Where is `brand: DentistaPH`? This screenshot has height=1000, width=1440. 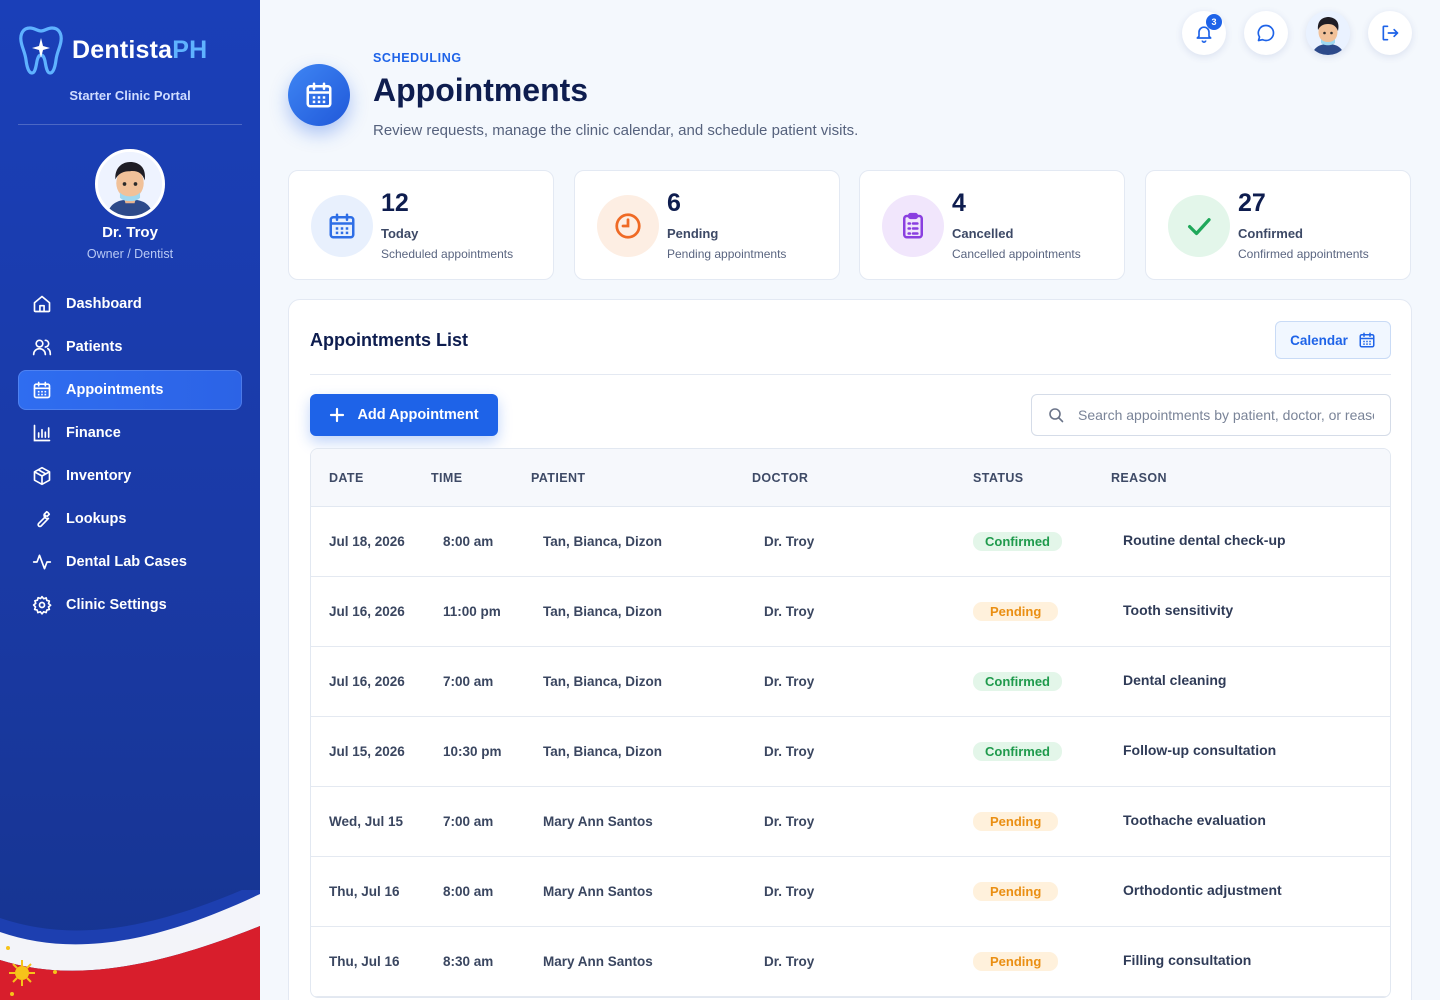 brand: DentistaPH is located at coordinates (112, 50).